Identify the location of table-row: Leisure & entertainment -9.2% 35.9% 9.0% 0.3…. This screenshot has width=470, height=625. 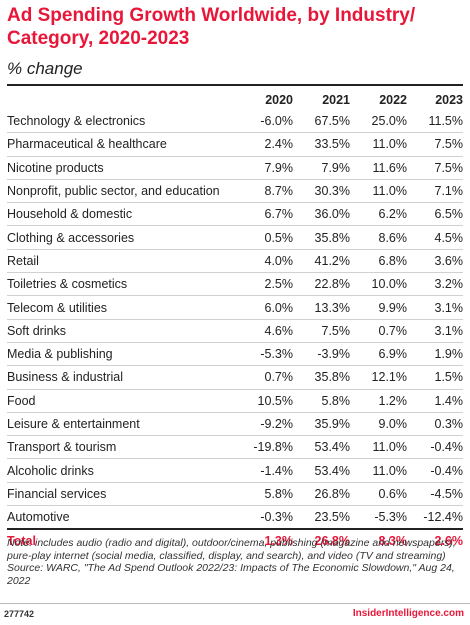
(235, 424).